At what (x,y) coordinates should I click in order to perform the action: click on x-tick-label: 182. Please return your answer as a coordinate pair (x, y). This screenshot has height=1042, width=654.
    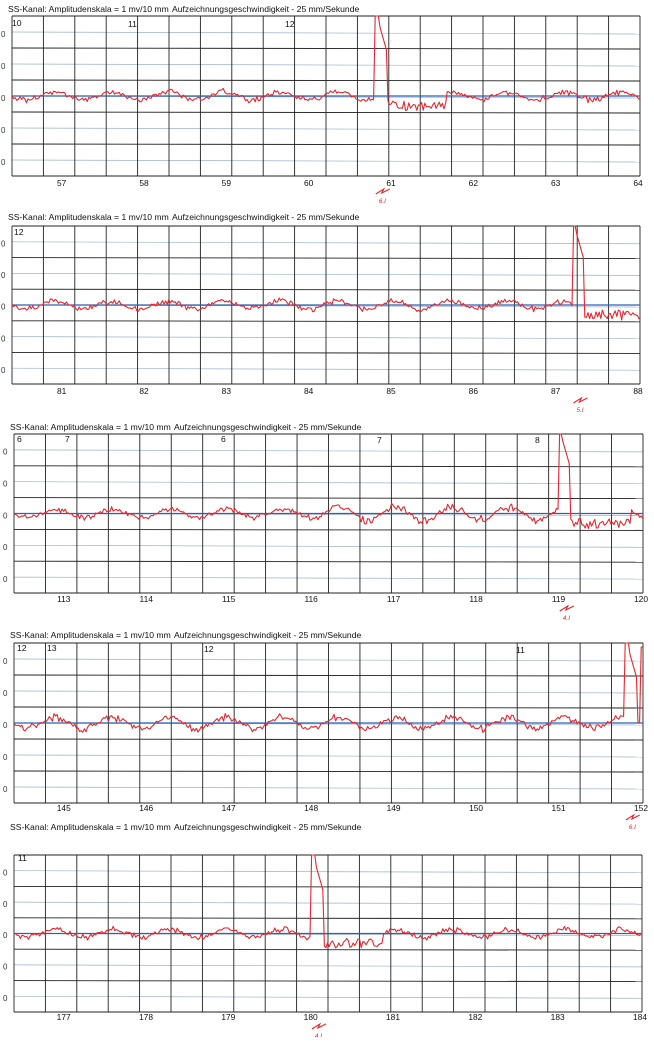
    Looking at the image, I should click on (475, 1017).